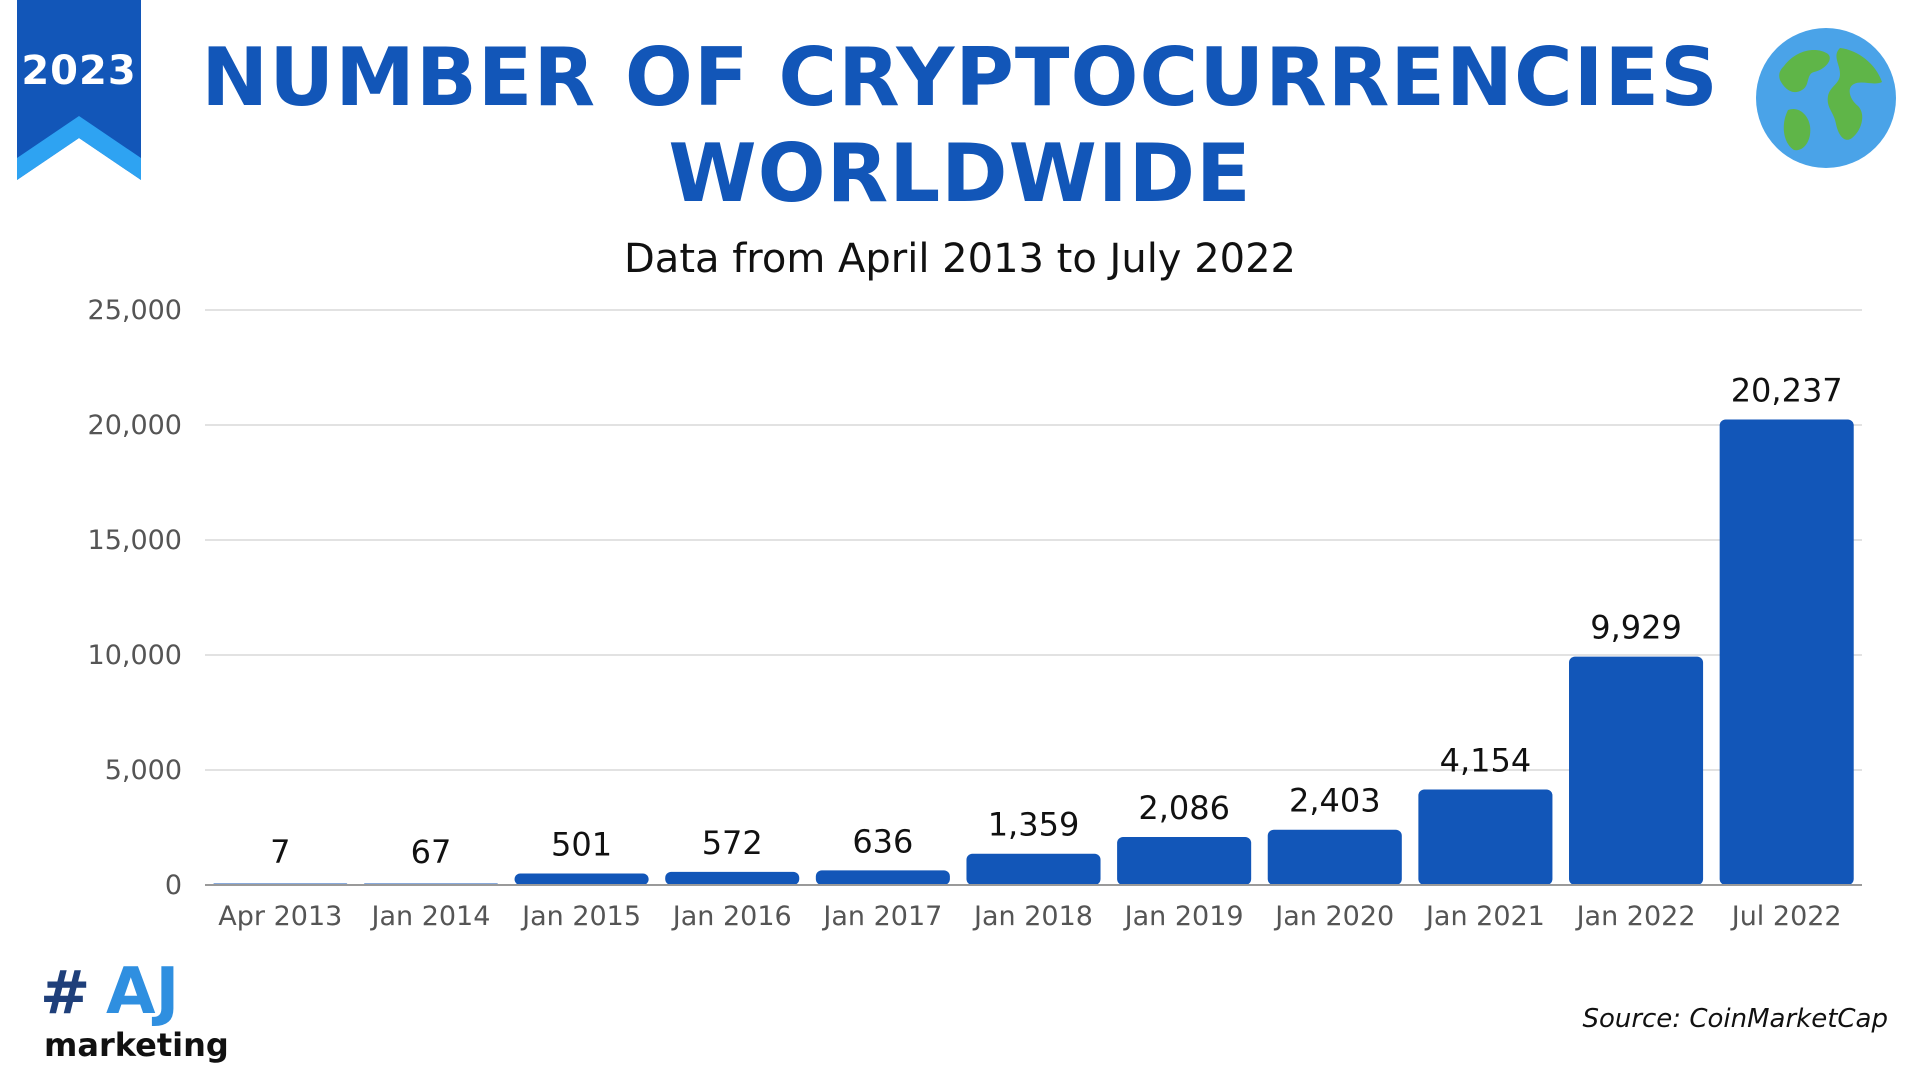 The width and height of the screenshot is (1920, 1080). Describe the element at coordinates (1034, 825) in the screenshot. I see `data-label: 1,359` at that location.